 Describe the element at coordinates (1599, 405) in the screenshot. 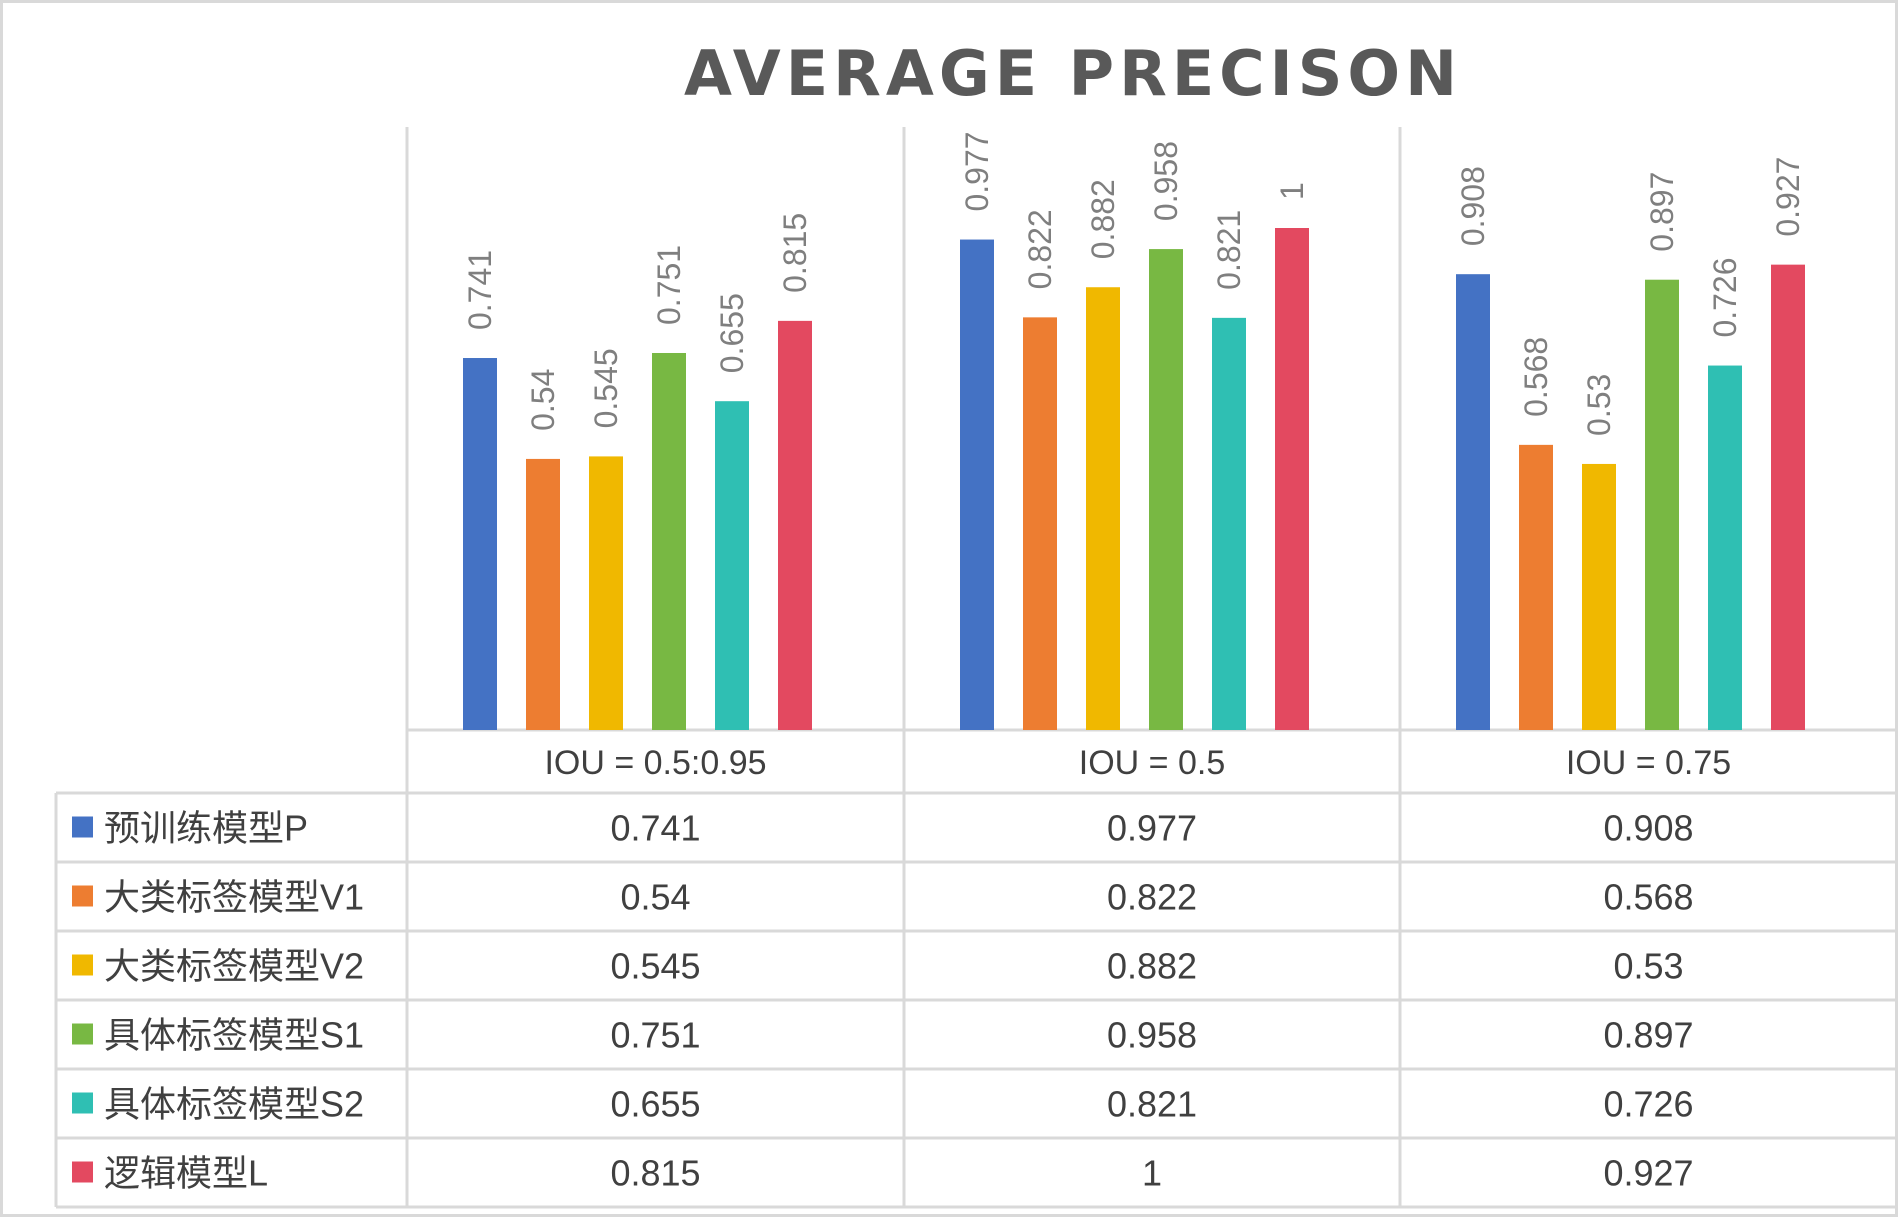

I see `data-label: 0.53` at that location.